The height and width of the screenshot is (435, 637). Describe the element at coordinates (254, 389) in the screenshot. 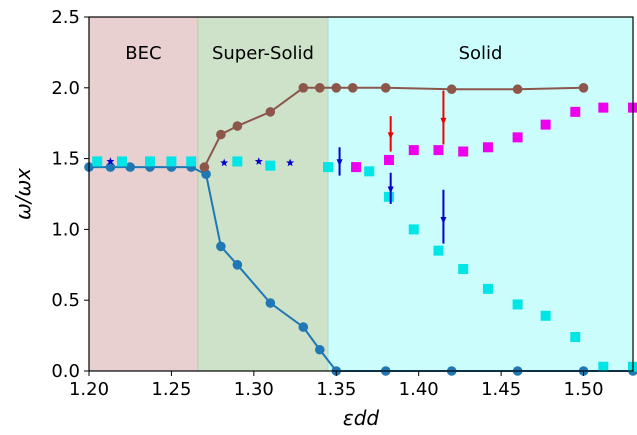

I see `x-tick-label-2: 1.30` at that location.